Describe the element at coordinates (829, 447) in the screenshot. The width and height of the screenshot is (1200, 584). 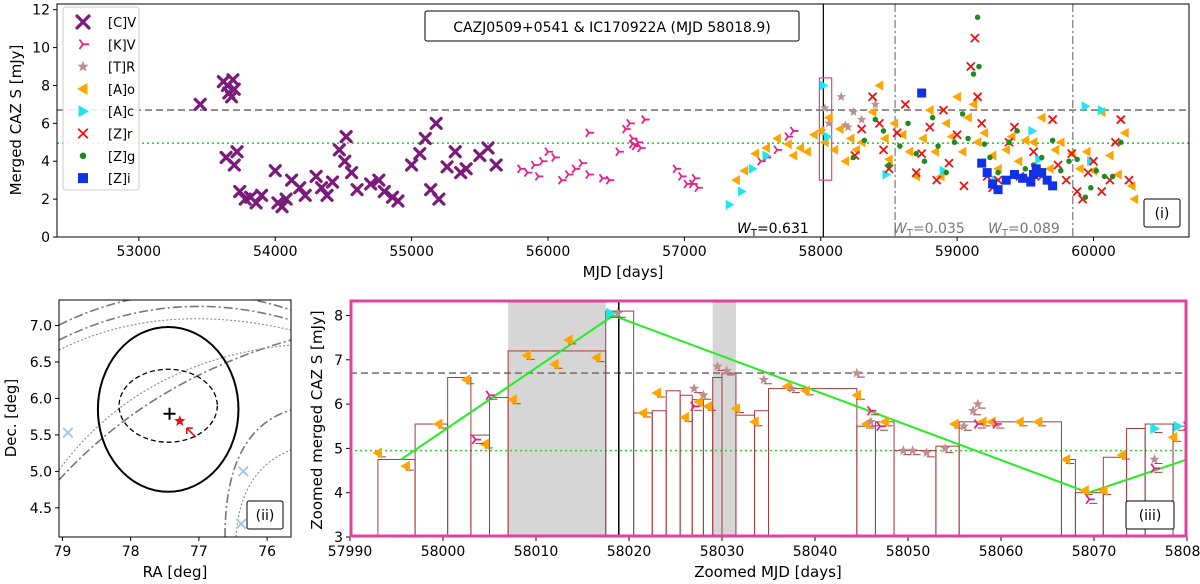
I see `zoom-series-k-v` at that location.